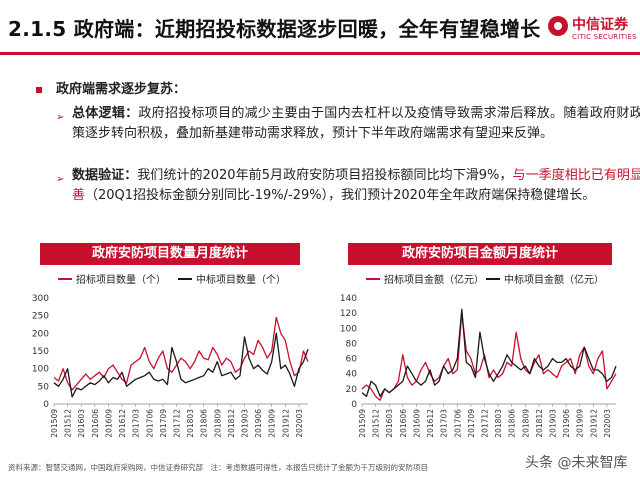  I want to click on verify-text-a: 我们统计的2020年前5月政府安防项目招投标额同比均下滑9%，, so click(325, 175).